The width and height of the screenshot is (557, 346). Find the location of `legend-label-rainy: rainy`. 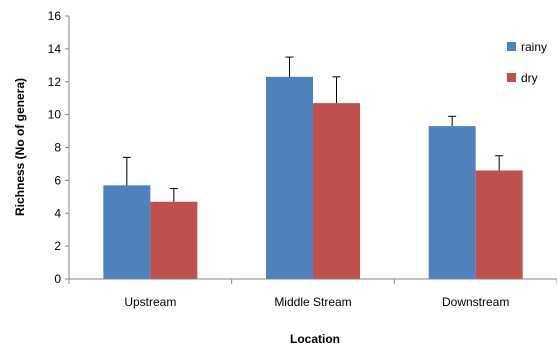

legend-label-rainy: rainy is located at coordinates (534, 47).